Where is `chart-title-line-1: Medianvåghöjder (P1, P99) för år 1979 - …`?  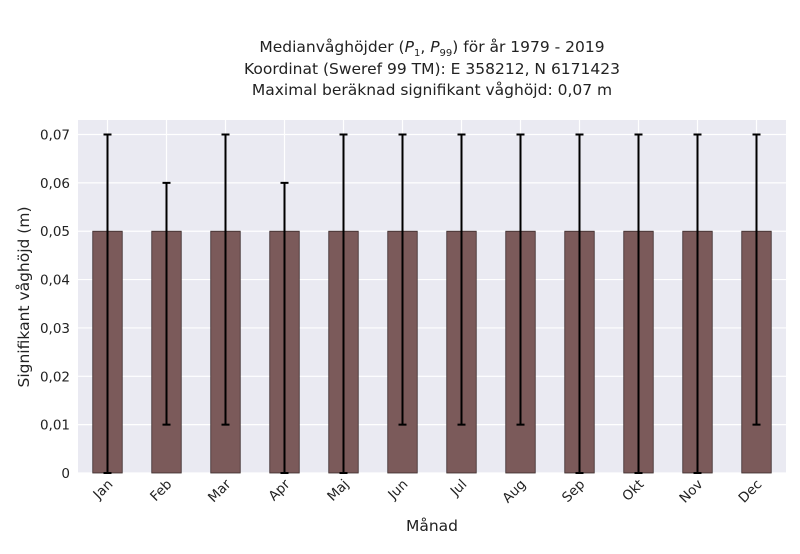 chart-title-line-1: Medianvåghöjder (P1, P99) för år 1979 - … is located at coordinates (431, 48).